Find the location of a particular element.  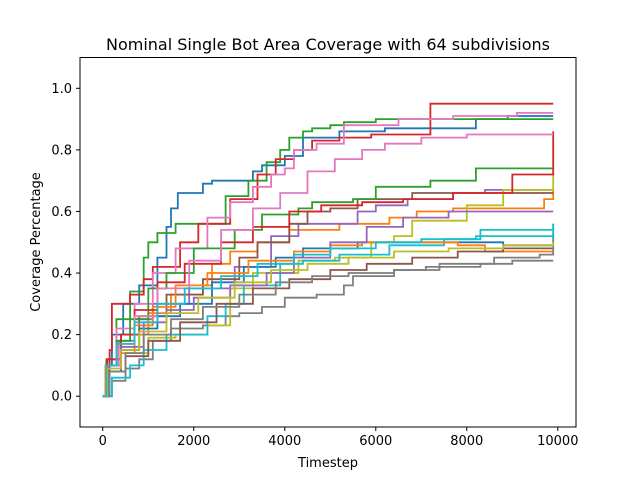

y-tick-label: 0.4 is located at coordinates (61, 274).